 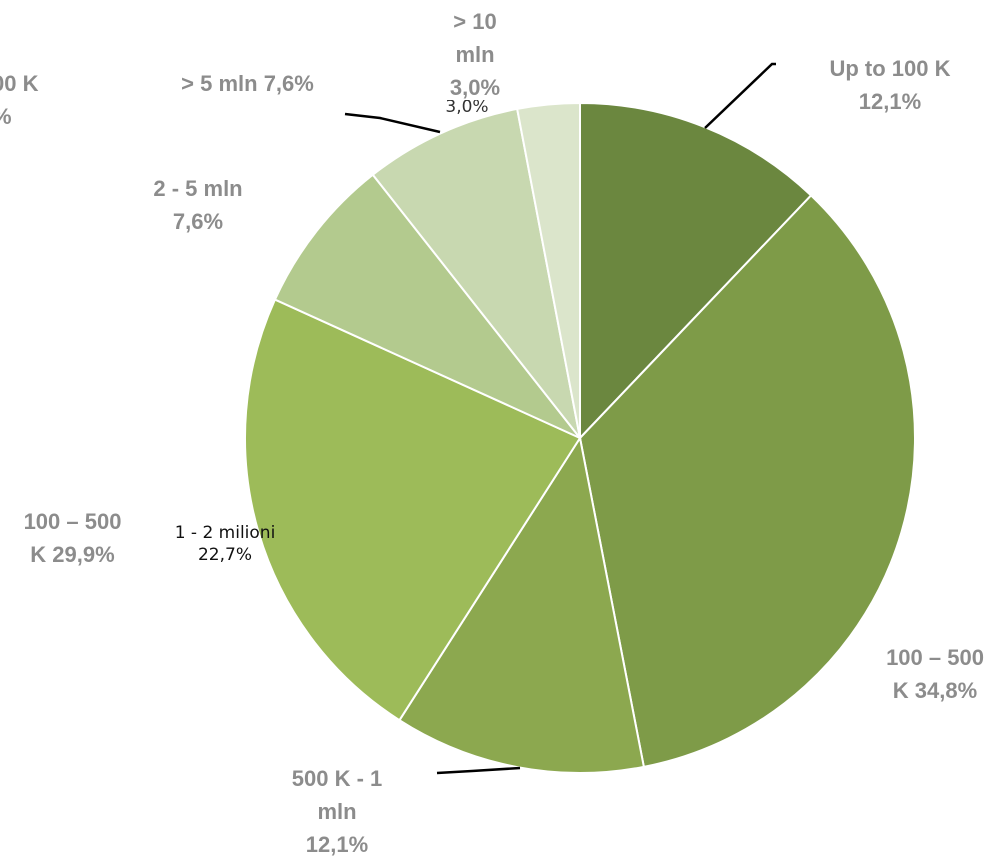 What do you see at coordinates (935, 657) in the screenshot?
I see `label-100-500k-line1: 100 – 500` at bounding box center [935, 657].